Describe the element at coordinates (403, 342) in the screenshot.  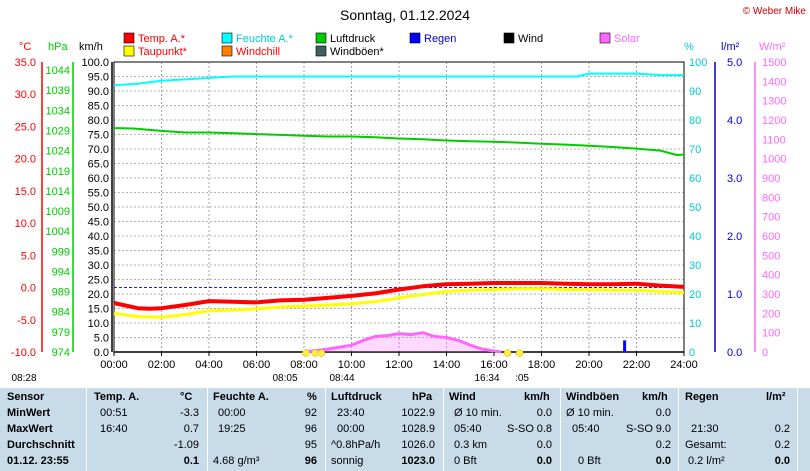
I see `solar-area` at that location.